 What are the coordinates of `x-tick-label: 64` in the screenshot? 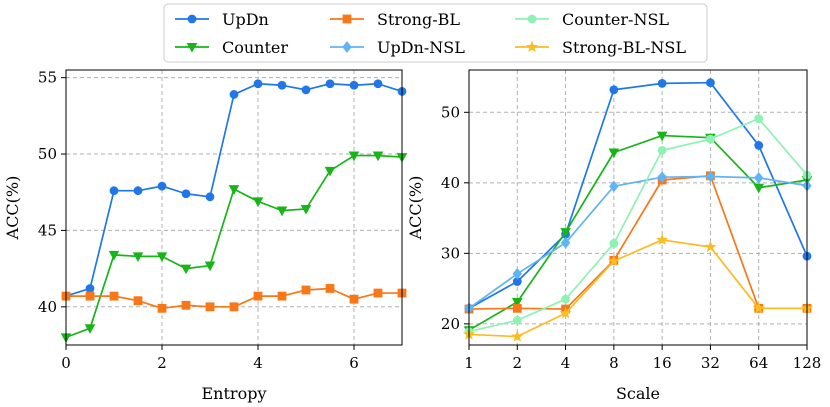 It's located at (758, 363).